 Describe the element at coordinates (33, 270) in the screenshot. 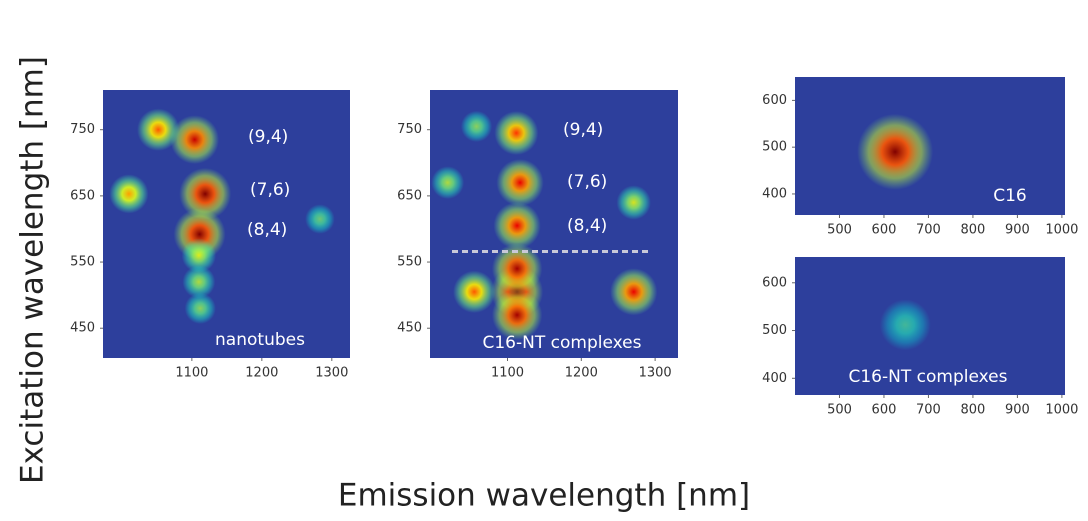

I see `y-axis-label: Excitation wavelength [nm]` at that location.